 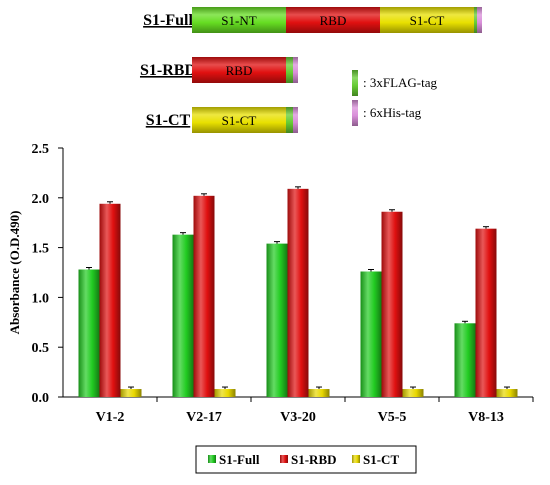 What do you see at coordinates (168, 70) in the screenshot?
I see `construct-name-s1-rbd: S1-RBD` at bounding box center [168, 70].